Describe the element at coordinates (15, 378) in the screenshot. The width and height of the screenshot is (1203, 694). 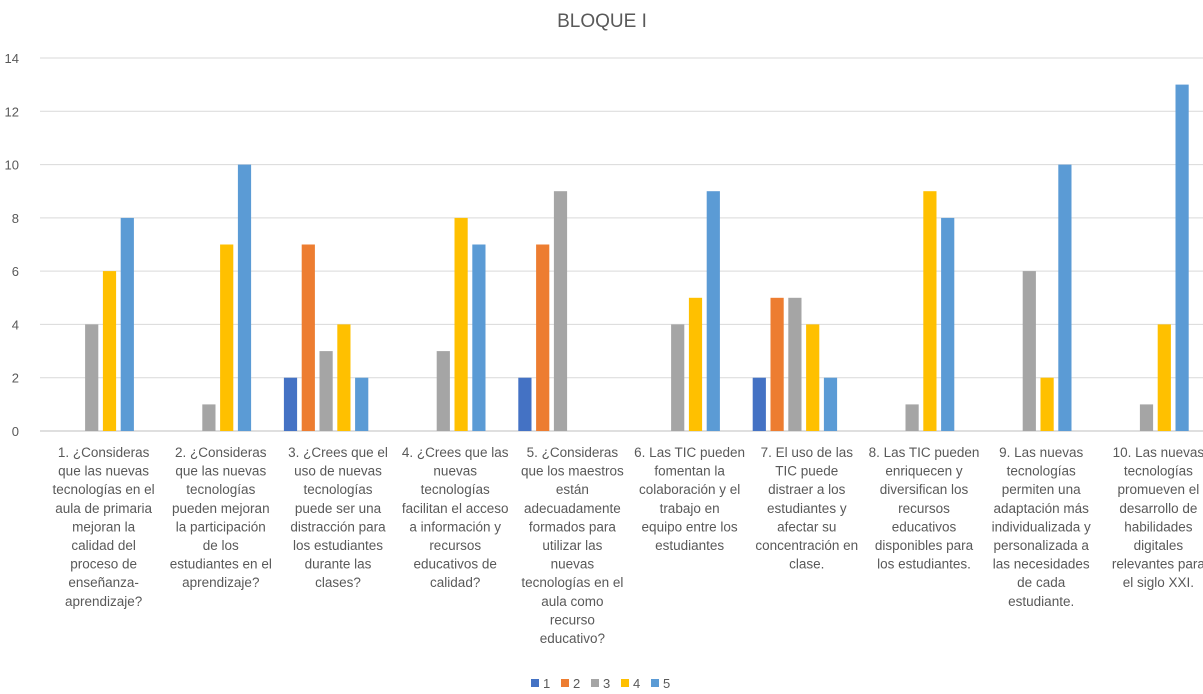
I see `y-tick-label: 2` at that location.